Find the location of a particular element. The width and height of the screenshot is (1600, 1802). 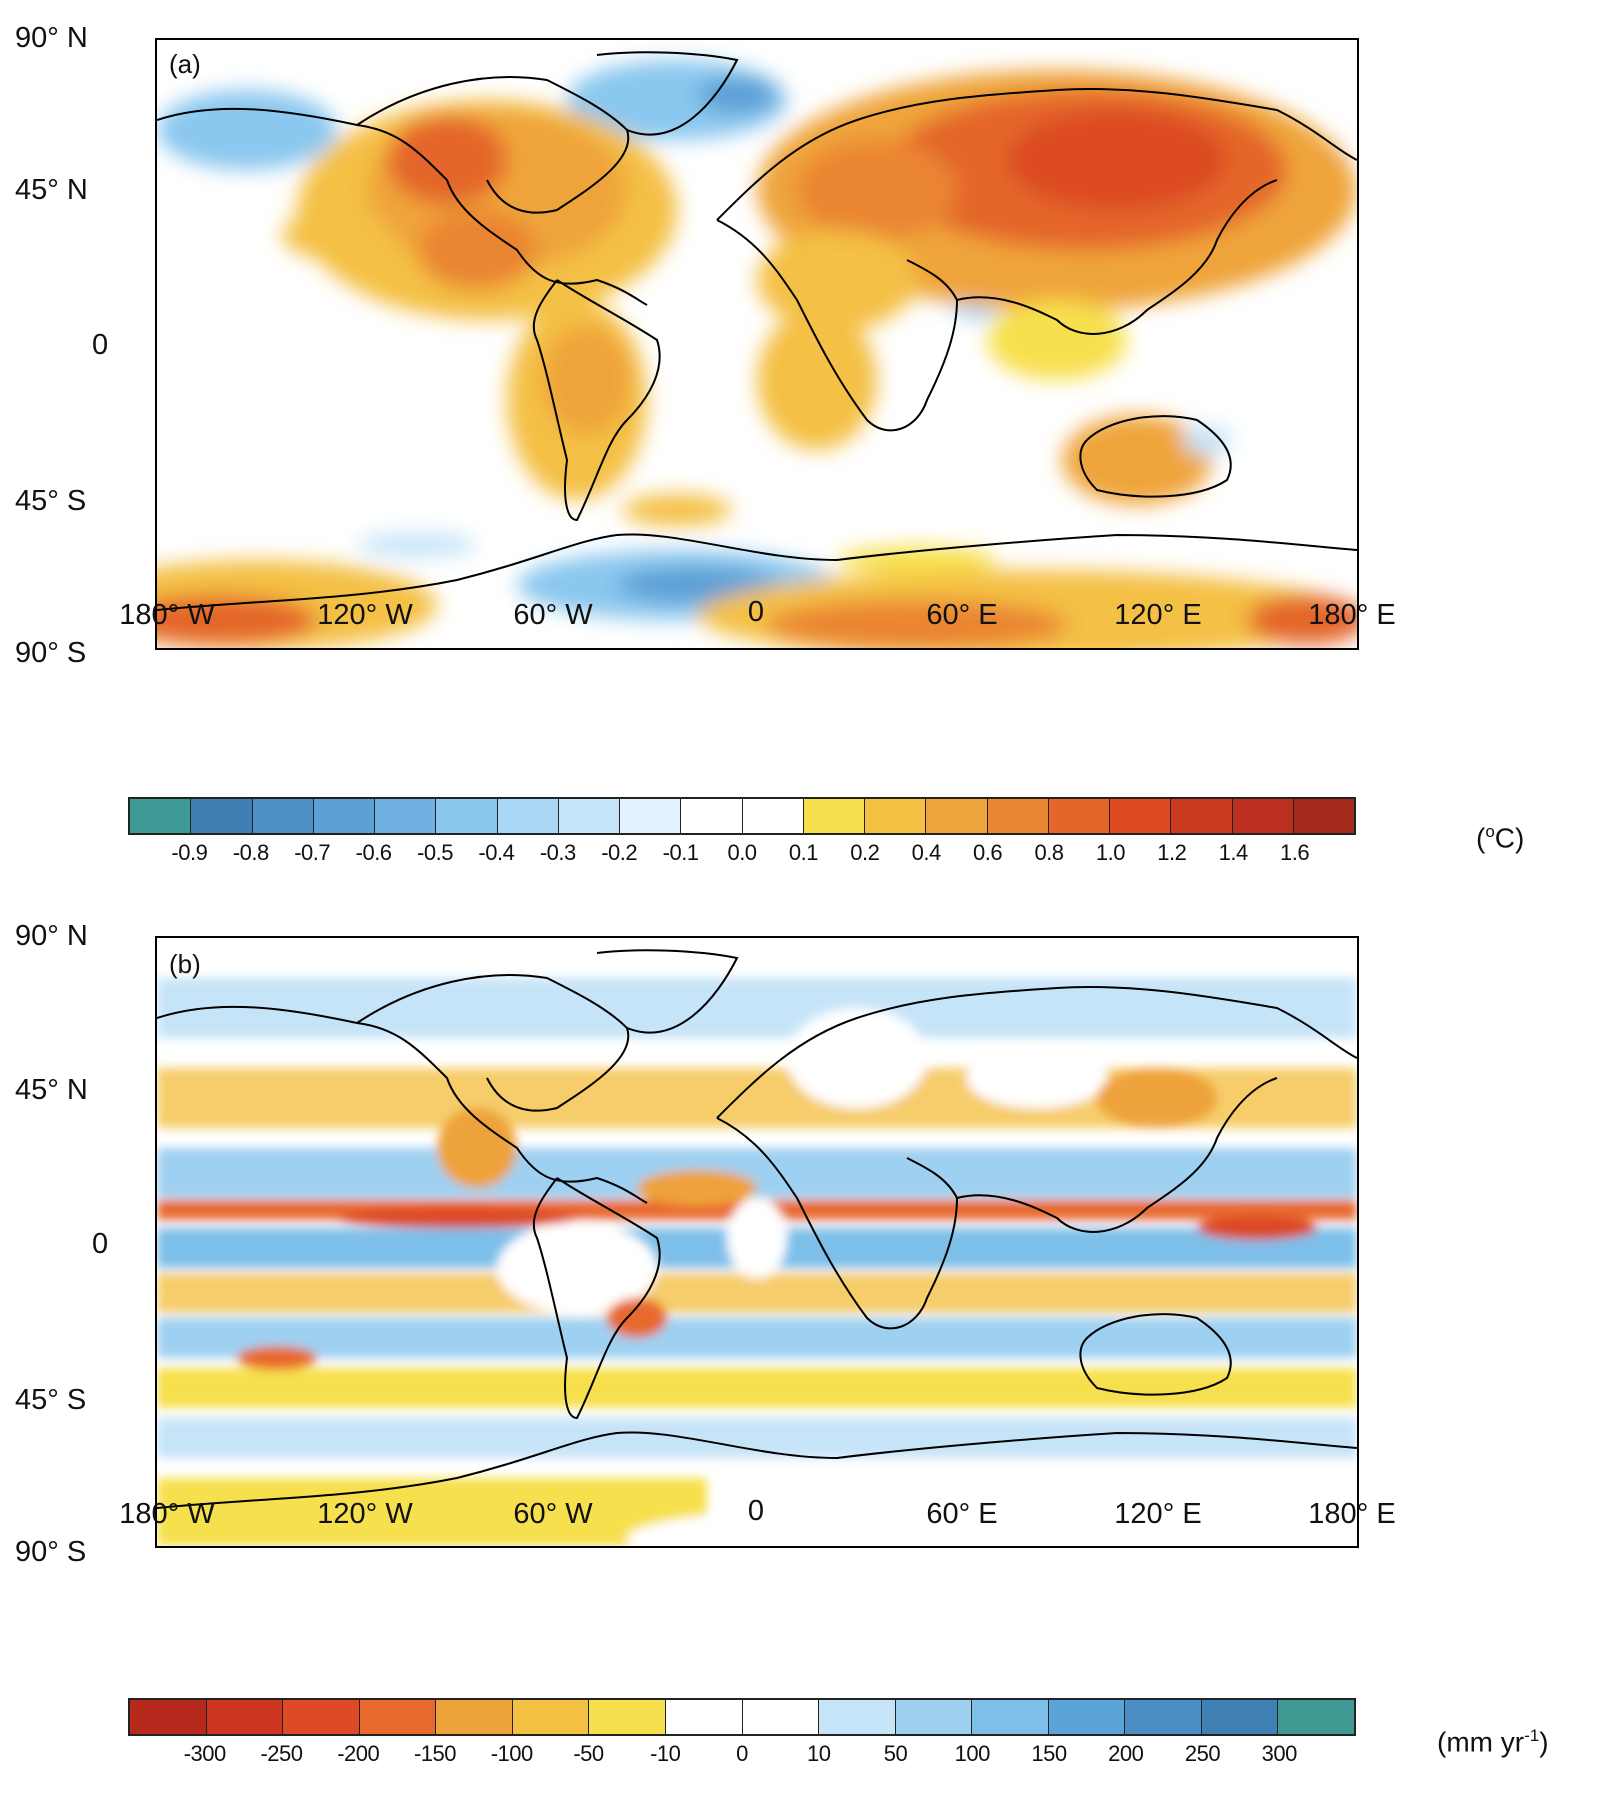

colorbar-tick-label: -100 is located at coordinates (512, 1753).